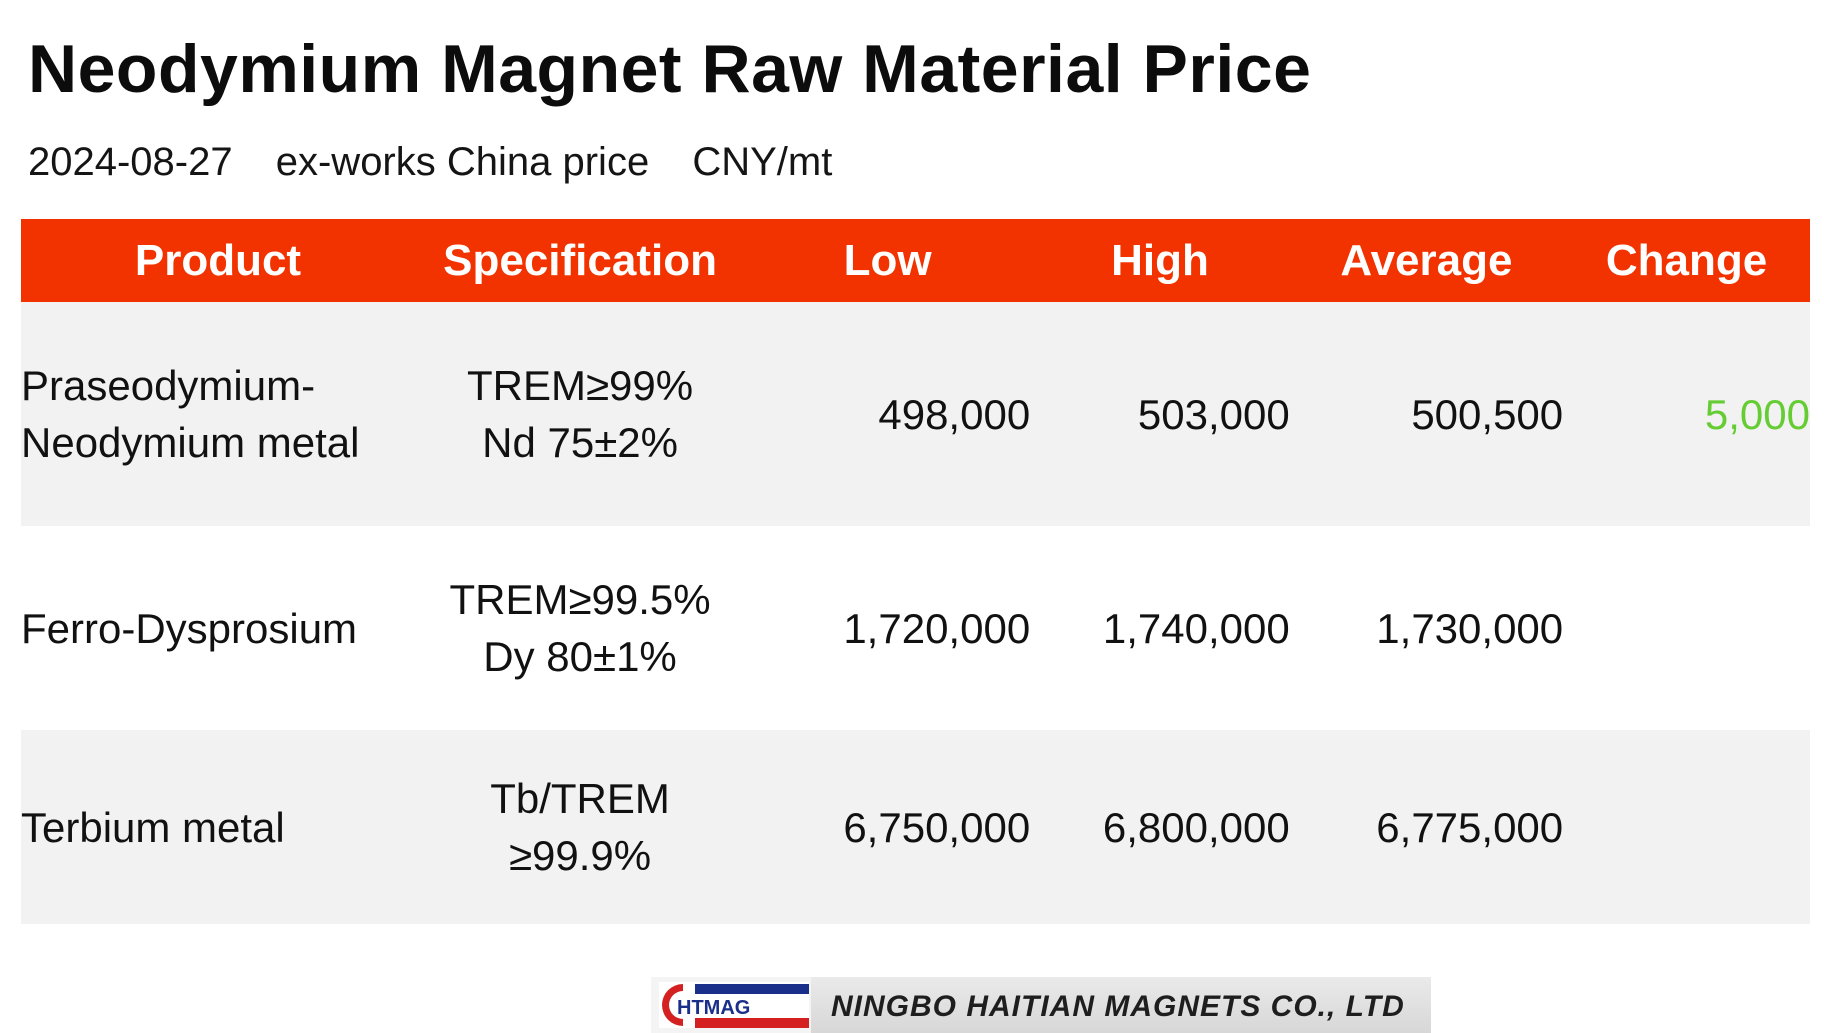 This screenshot has height=1033, width=1824. What do you see at coordinates (1118, 1006) in the screenshot?
I see `company-name: NINGBO HAITIAN MAGNETS CO., LTD` at bounding box center [1118, 1006].